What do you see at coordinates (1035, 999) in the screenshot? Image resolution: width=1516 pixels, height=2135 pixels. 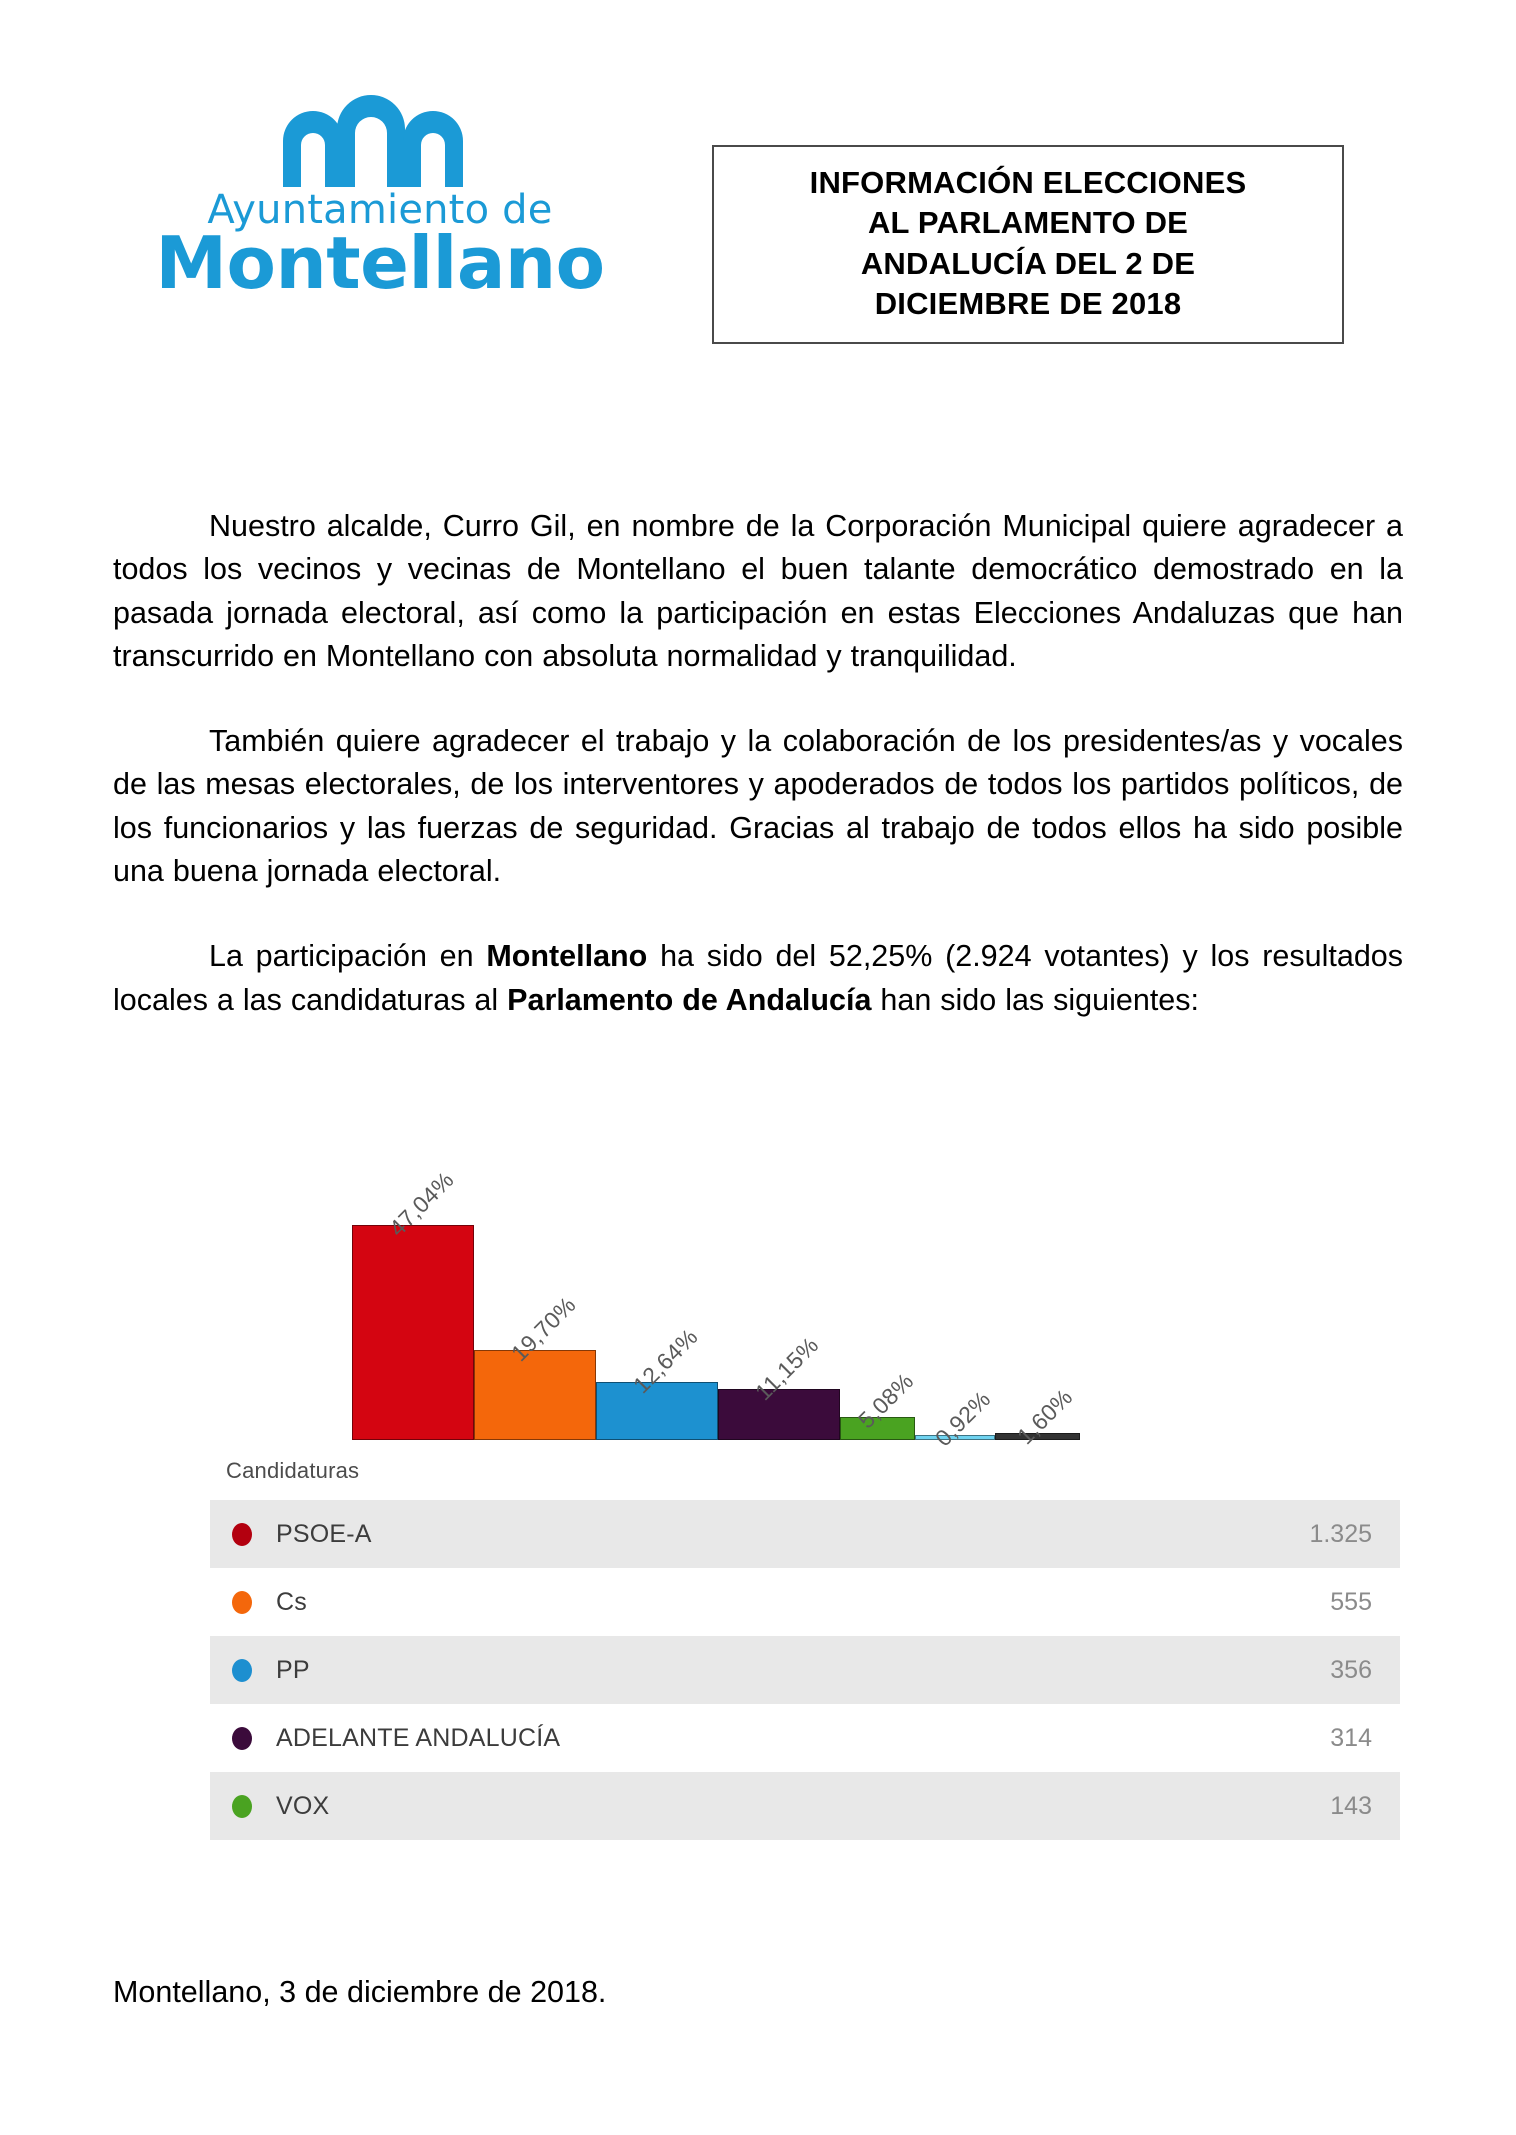 I see `paragraph-3-part-e: han sido las siguientes:` at bounding box center [1035, 999].